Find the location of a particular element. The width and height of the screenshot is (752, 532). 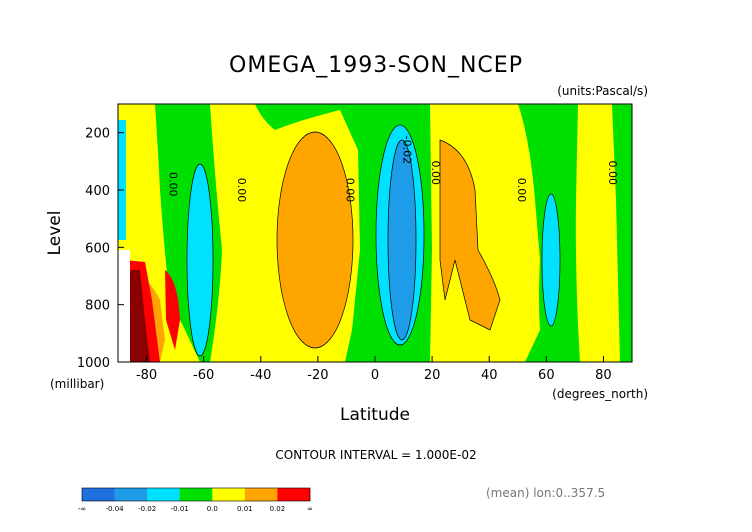

y-tick-label: 800 is located at coordinates (97, 306).